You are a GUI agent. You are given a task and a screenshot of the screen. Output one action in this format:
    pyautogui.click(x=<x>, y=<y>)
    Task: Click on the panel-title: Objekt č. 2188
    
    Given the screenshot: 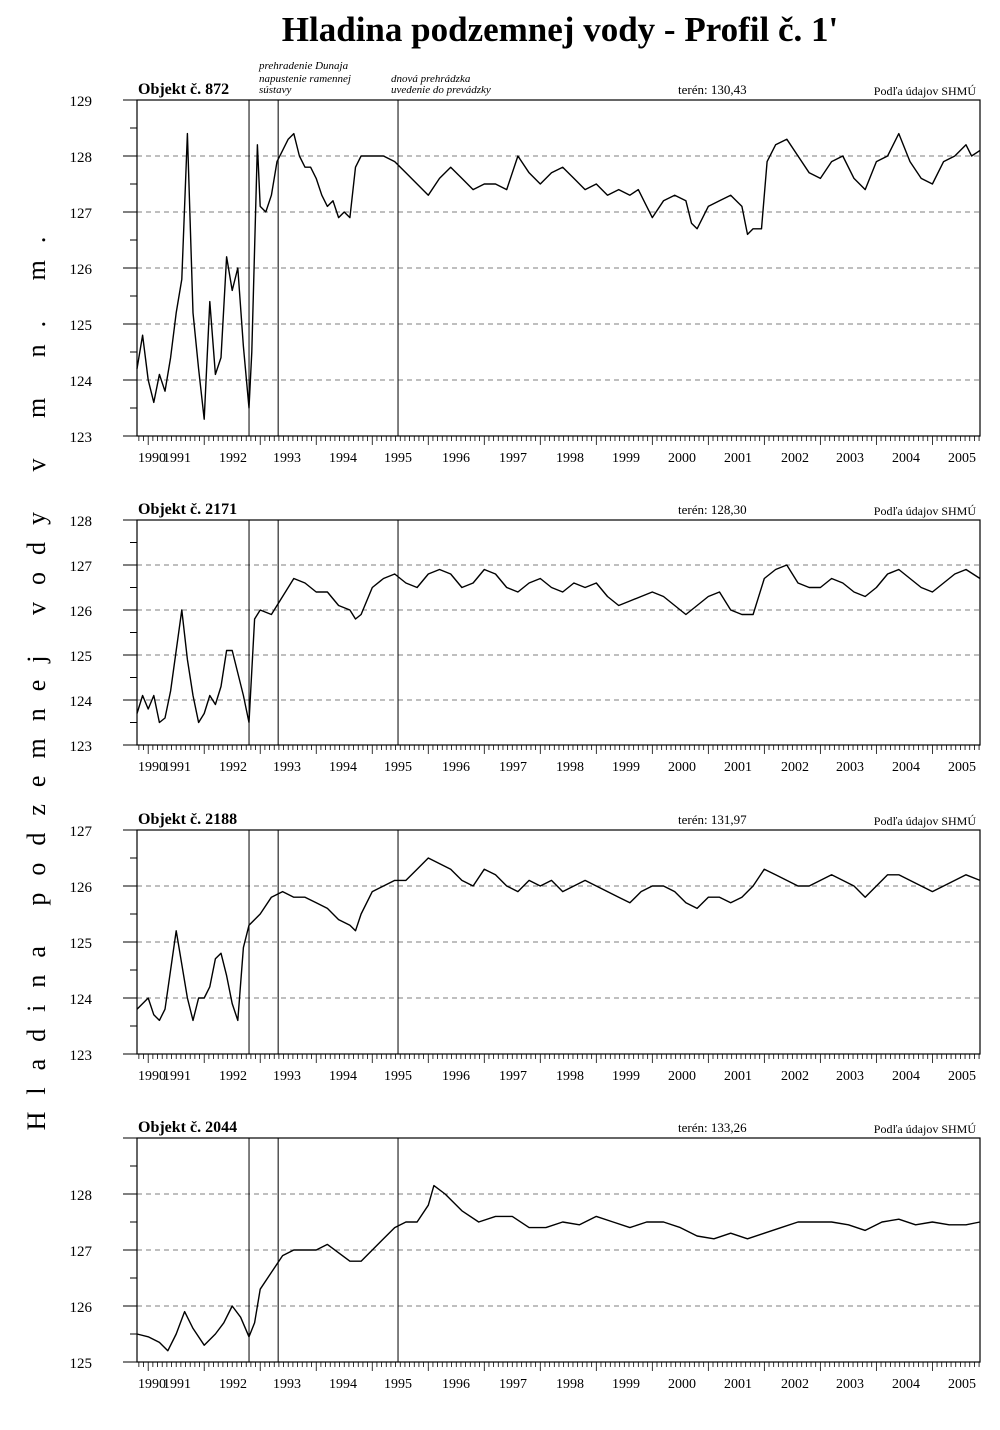 What is the action you would take?
    pyautogui.click(x=187, y=819)
    